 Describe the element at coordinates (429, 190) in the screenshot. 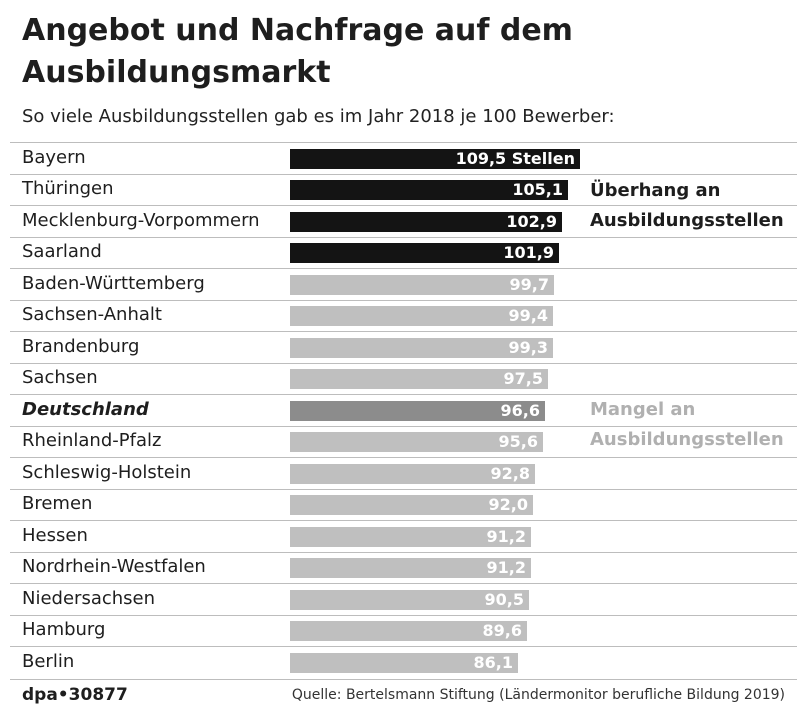

I see `bar: 105,1` at that location.